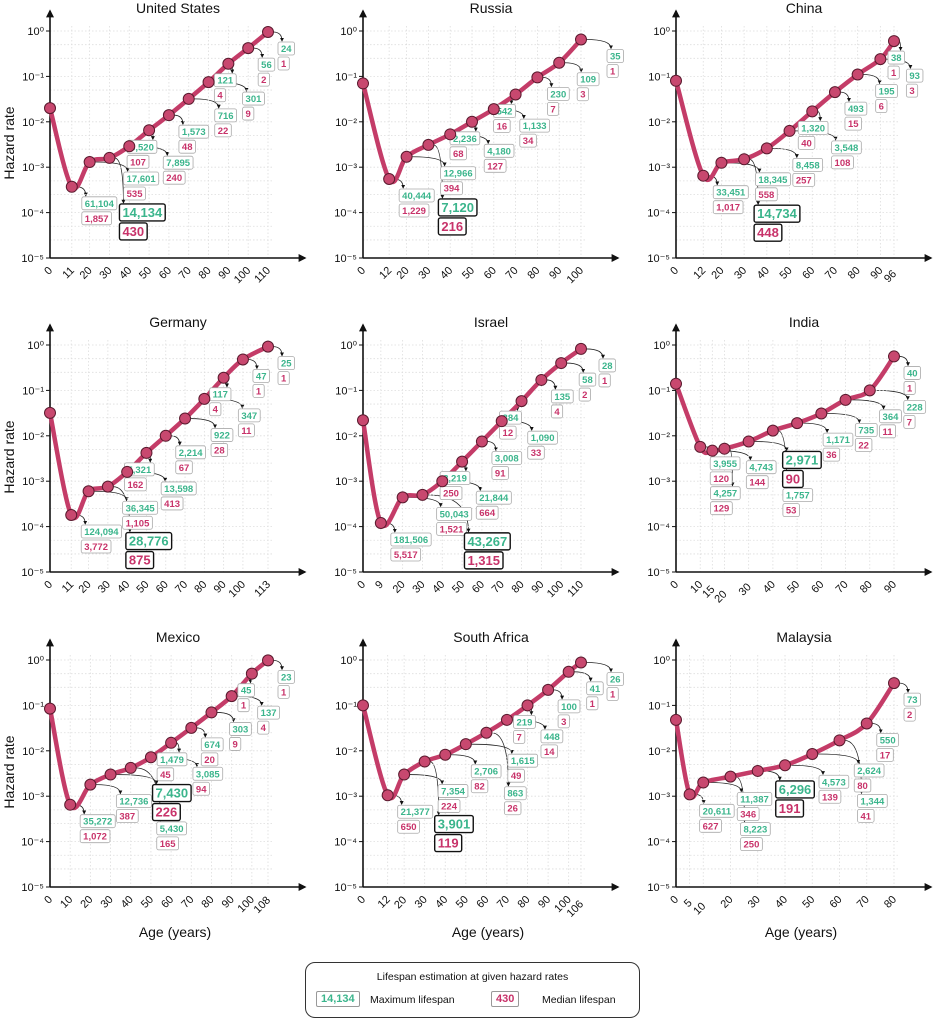  Describe the element at coordinates (808, 165) in the screenshot. I see `max-lifespan-label: 8,458` at that location.